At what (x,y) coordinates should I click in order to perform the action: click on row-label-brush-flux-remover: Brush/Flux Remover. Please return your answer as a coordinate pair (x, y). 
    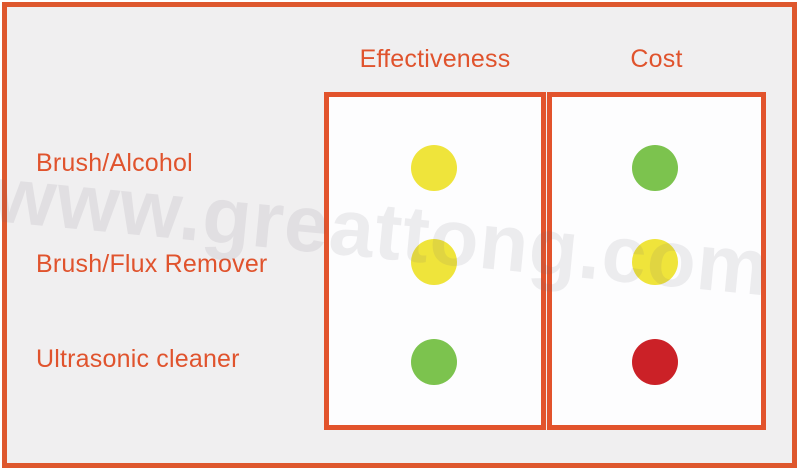
    Looking at the image, I should click on (152, 264).